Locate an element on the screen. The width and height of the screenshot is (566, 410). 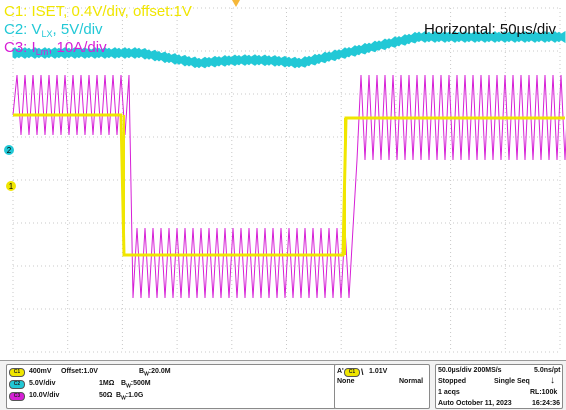
trigger-panel: A' C1 \ 1.01V None Normal is located at coordinates (382, 386).